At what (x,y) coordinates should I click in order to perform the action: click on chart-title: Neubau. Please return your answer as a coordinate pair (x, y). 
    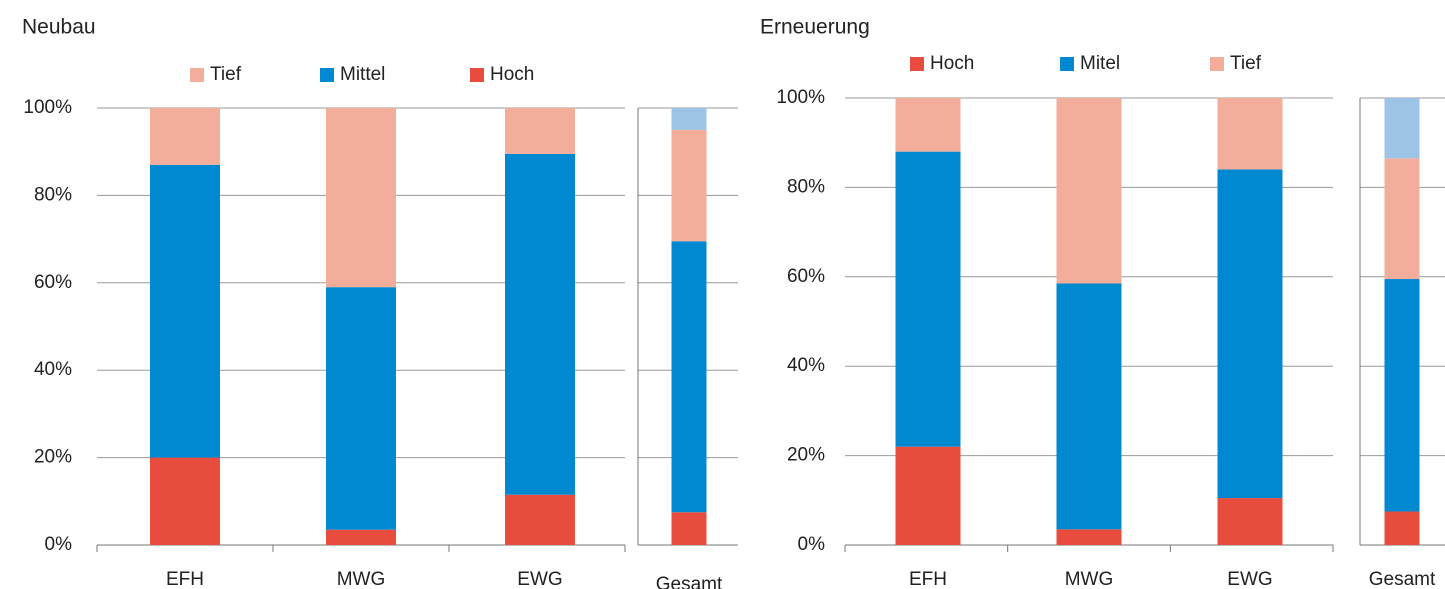
    Looking at the image, I should click on (59, 27).